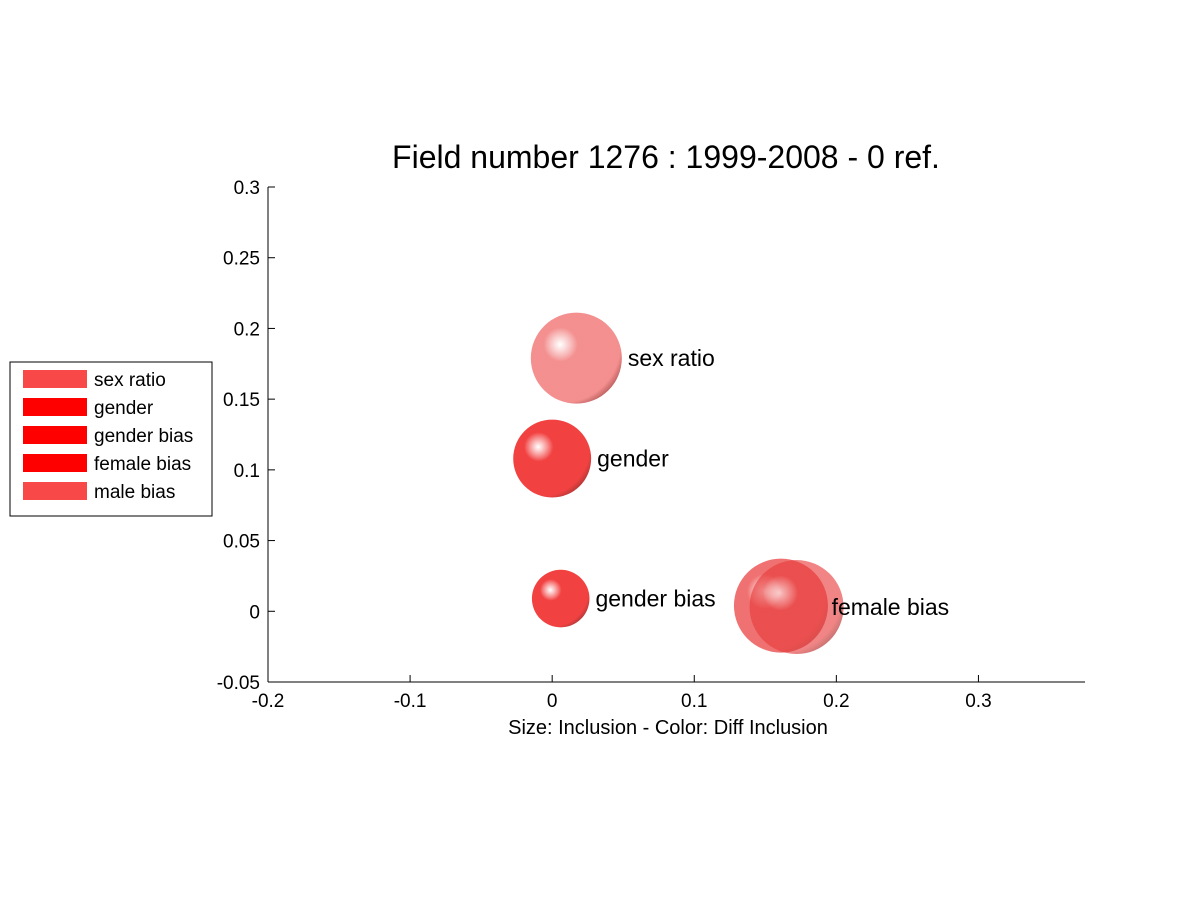  What do you see at coordinates (666, 157) in the screenshot?
I see `chart-title: Field number 1276 : 1999-2008 - 0 ref.` at bounding box center [666, 157].